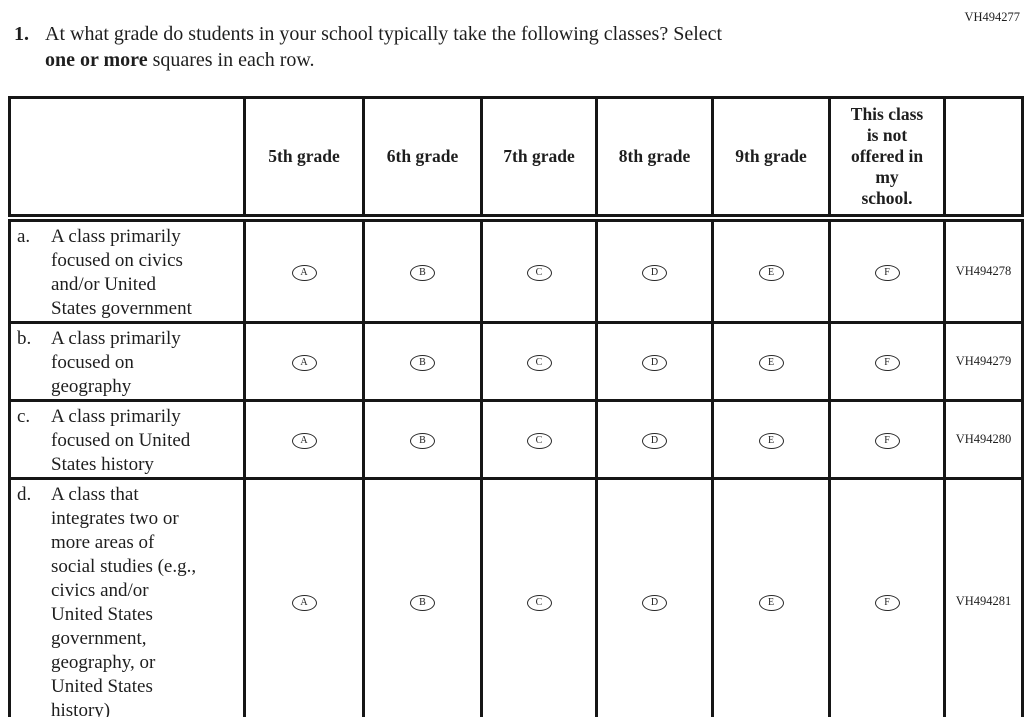 The width and height of the screenshot is (1031, 717). Describe the element at coordinates (539, 602) in the screenshot. I see `option-bubble-d-C: C` at that location.